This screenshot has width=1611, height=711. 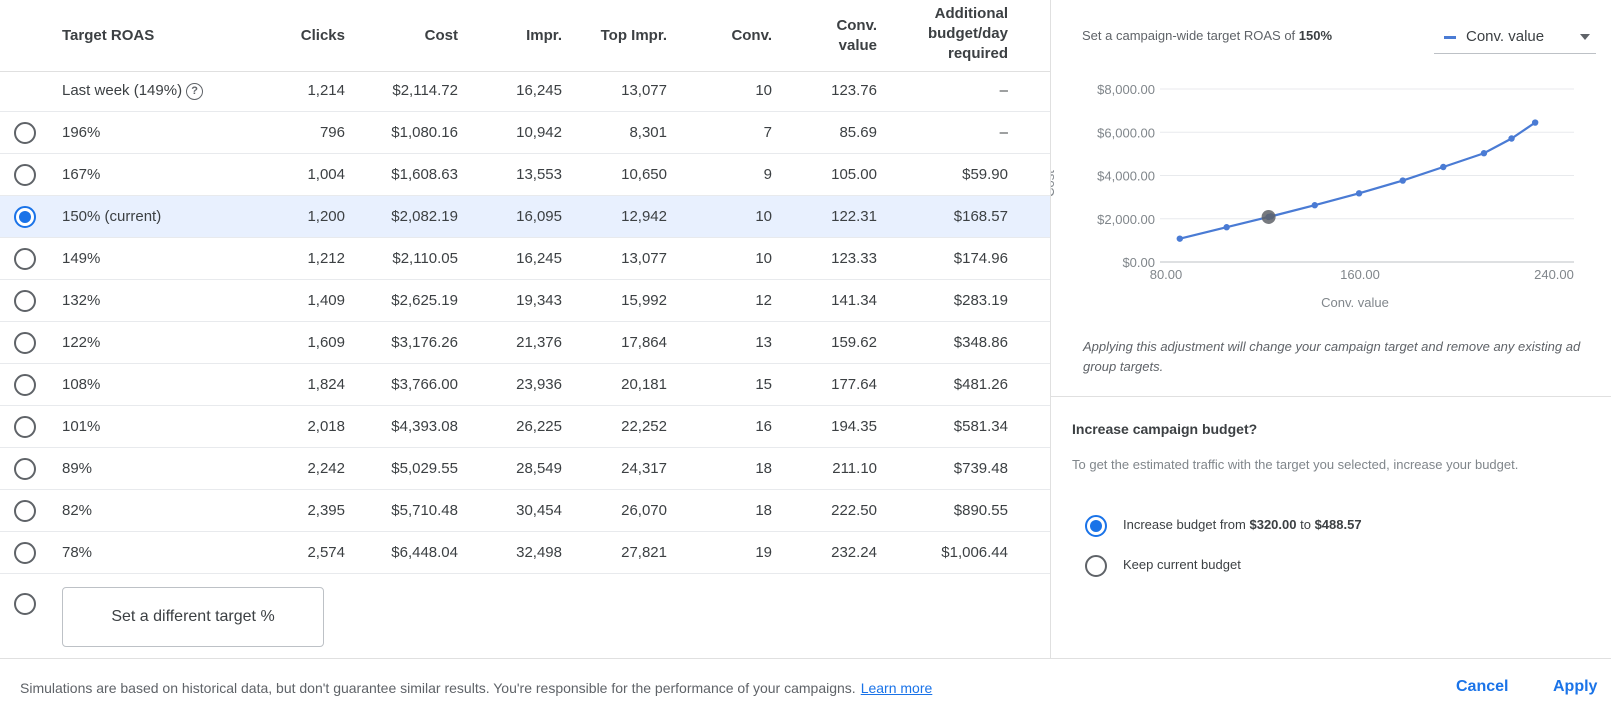 What do you see at coordinates (539, 552) in the screenshot?
I see `row-impr: 32,498` at bounding box center [539, 552].